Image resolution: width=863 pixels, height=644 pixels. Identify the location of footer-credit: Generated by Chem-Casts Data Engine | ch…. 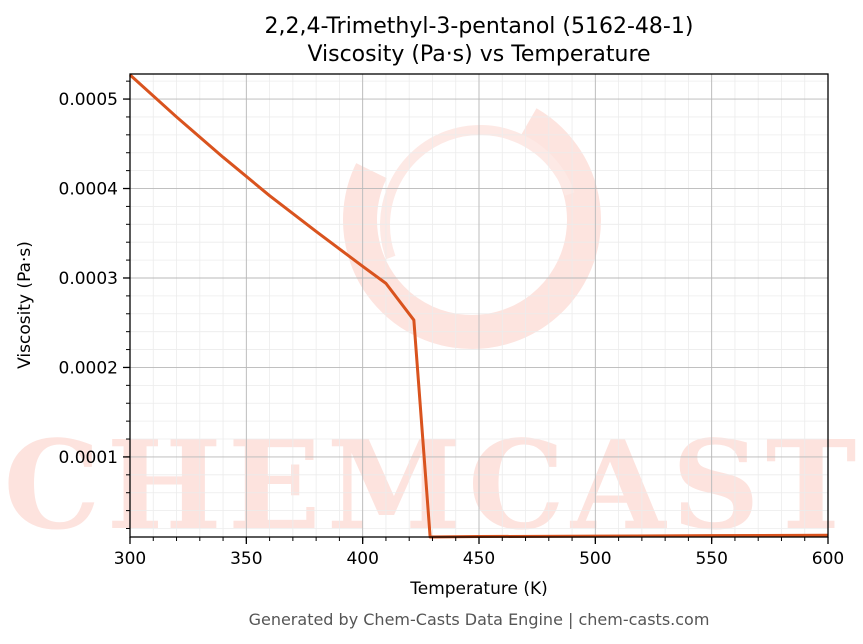
(479, 619).